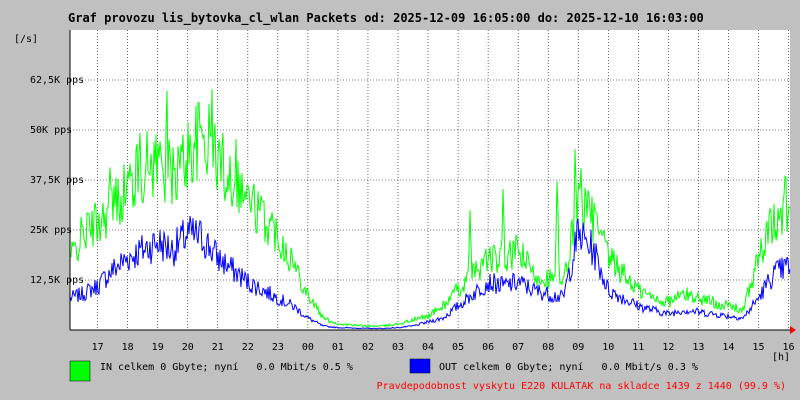  I want to click on x-axis-arrow, so click(793, 330).